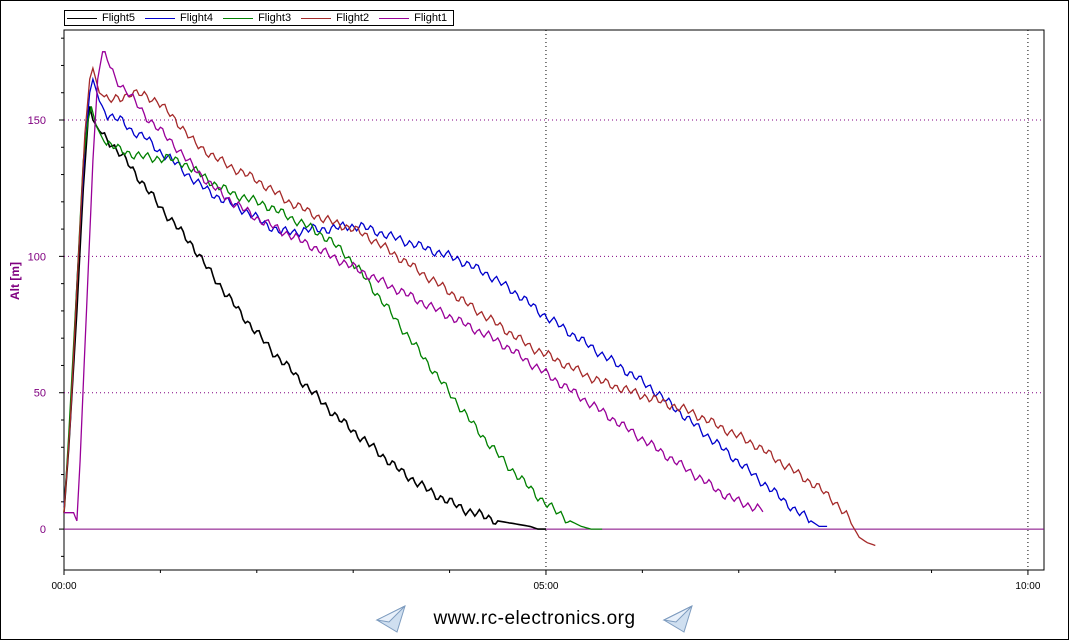  What do you see at coordinates (1027, 586) in the screenshot?
I see `x-tick-label: 10:00` at bounding box center [1027, 586].